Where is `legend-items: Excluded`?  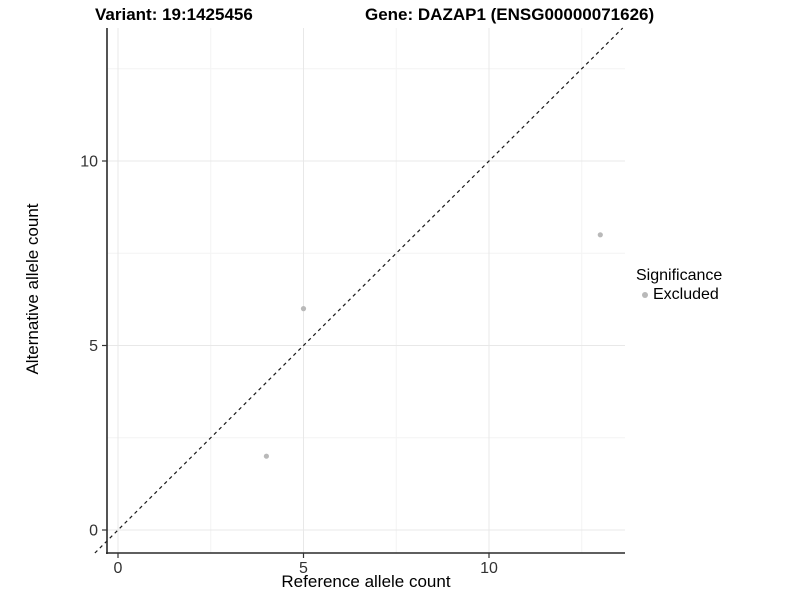
legend-items: Excluded is located at coordinates (679, 295).